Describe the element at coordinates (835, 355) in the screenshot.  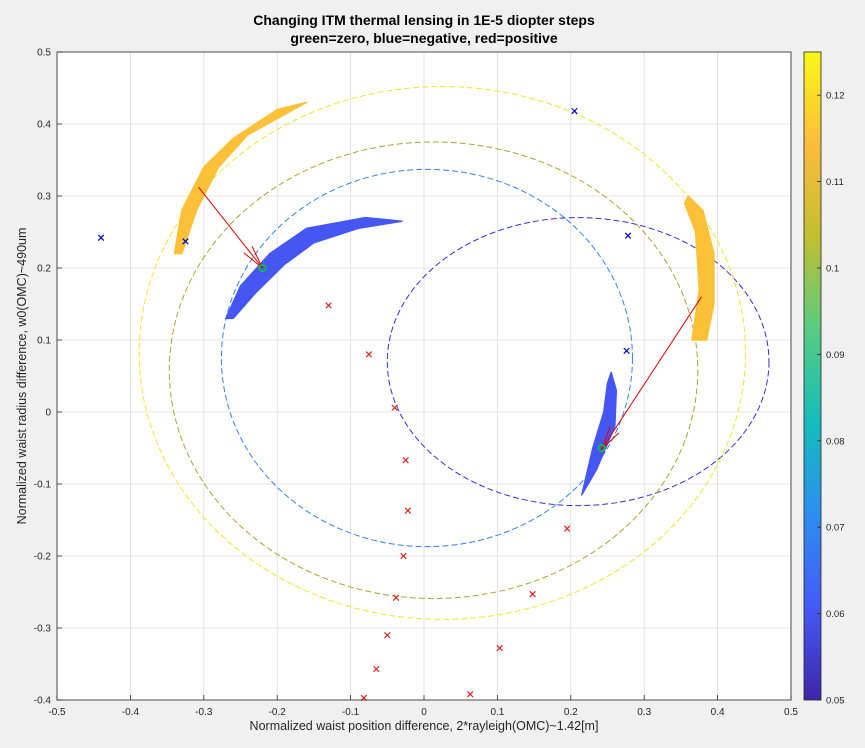
I see `colorbar-tick-label: 0.09` at that location.